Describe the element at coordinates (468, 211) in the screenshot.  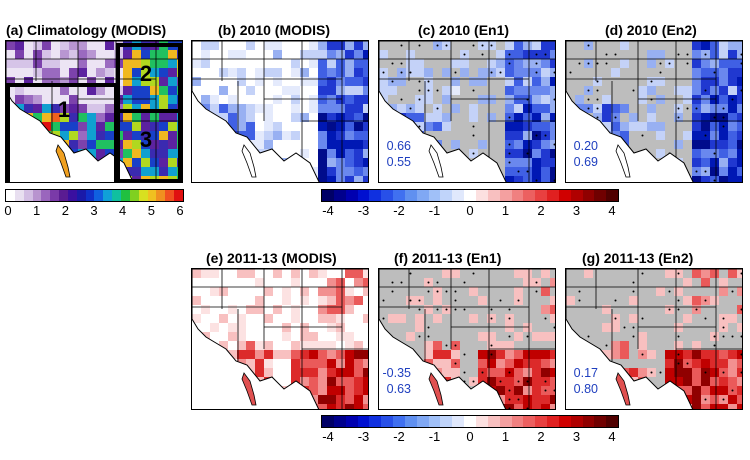
I see `anomaly-colorbar-top-ticks: -4 -3 -2 -1 0 1 2 3 4` at that location.